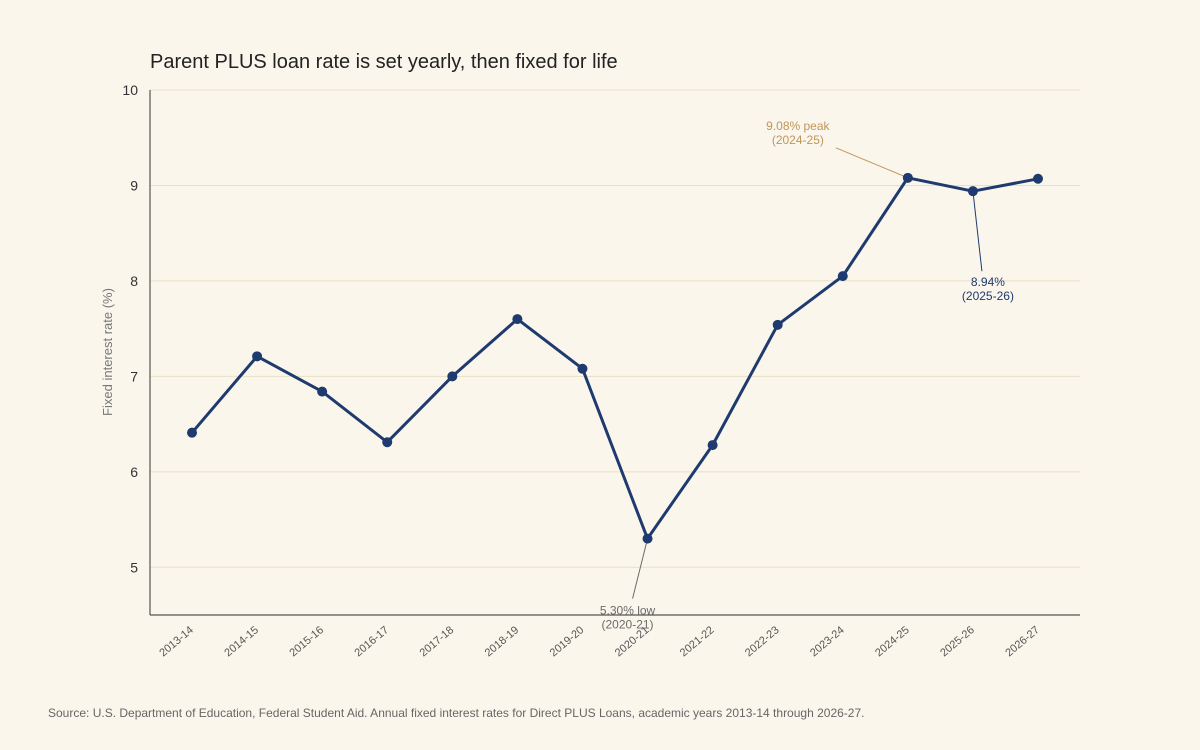 This screenshot has height=750, width=1200. Describe the element at coordinates (134, 472) in the screenshot. I see `y-tick-label: 6` at that location.